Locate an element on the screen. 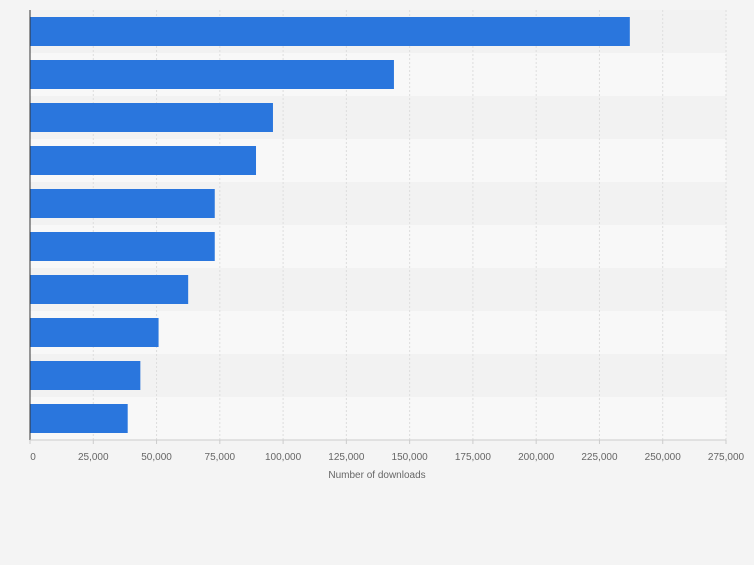 This screenshot has height=565, width=754. x-tick-label: 275,000 is located at coordinates (726, 457).